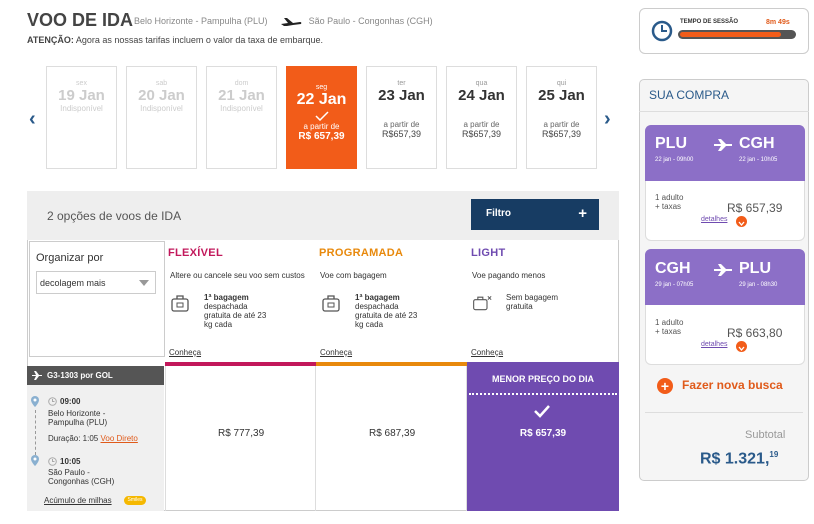 This screenshot has height=524, width=814. What do you see at coordinates (392, 433) in the screenshot?
I see `fare-price: R$ 687,39` at bounding box center [392, 433].